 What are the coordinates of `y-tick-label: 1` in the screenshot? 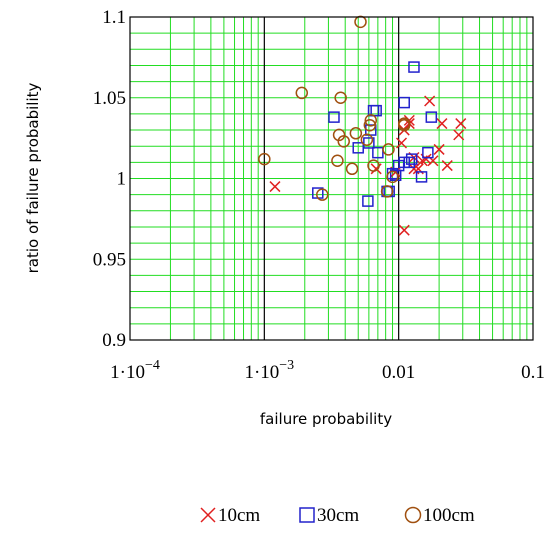 It's located at (122, 179).